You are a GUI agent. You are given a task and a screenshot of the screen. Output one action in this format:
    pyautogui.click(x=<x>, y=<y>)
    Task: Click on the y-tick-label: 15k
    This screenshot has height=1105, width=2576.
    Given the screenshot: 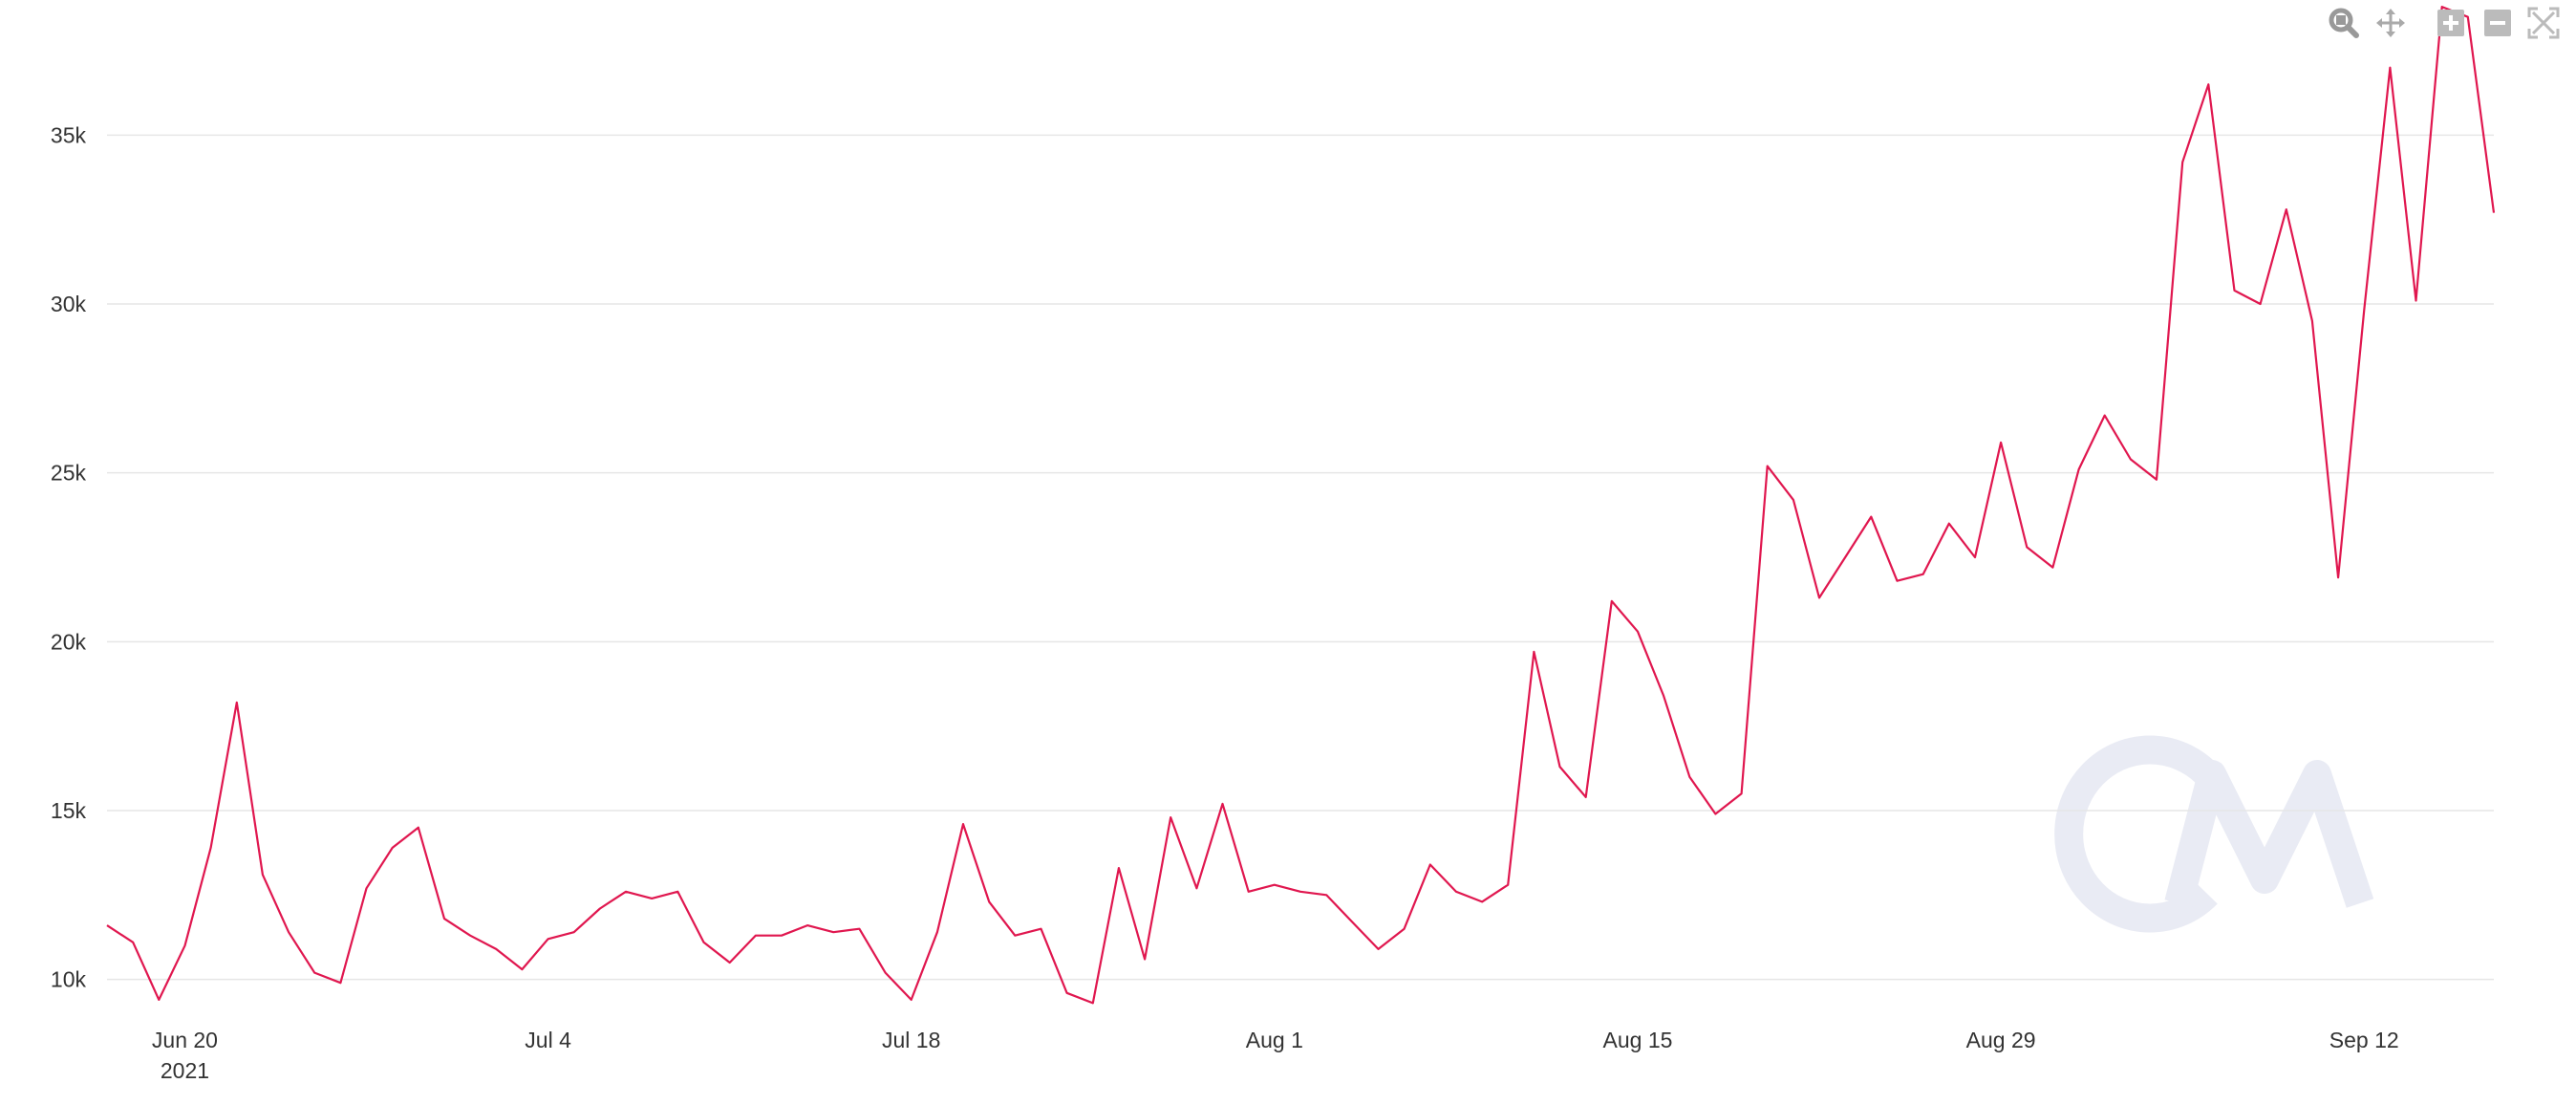 What is the action you would take?
    pyautogui.click(x=69, y=811)
    